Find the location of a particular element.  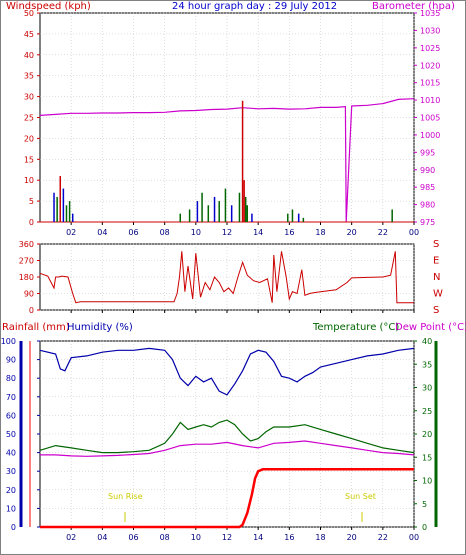

bot-left-tick-label: 100 is located at coordinates (8, 341).